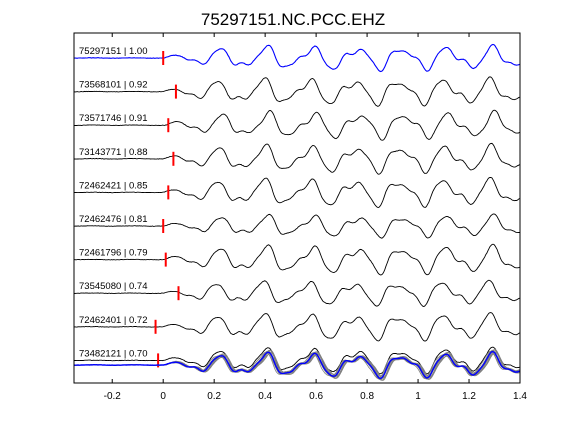  I want to click on trace-label-9: 72462401 | 0.72, so click(113, 320).